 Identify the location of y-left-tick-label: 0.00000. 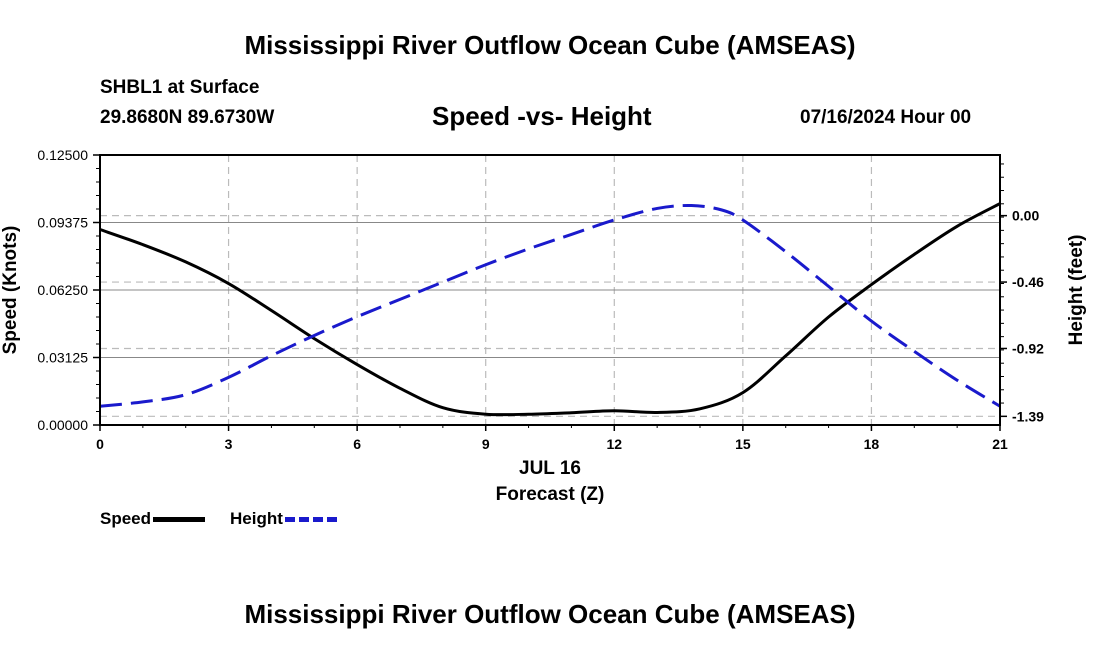
(62, 425).